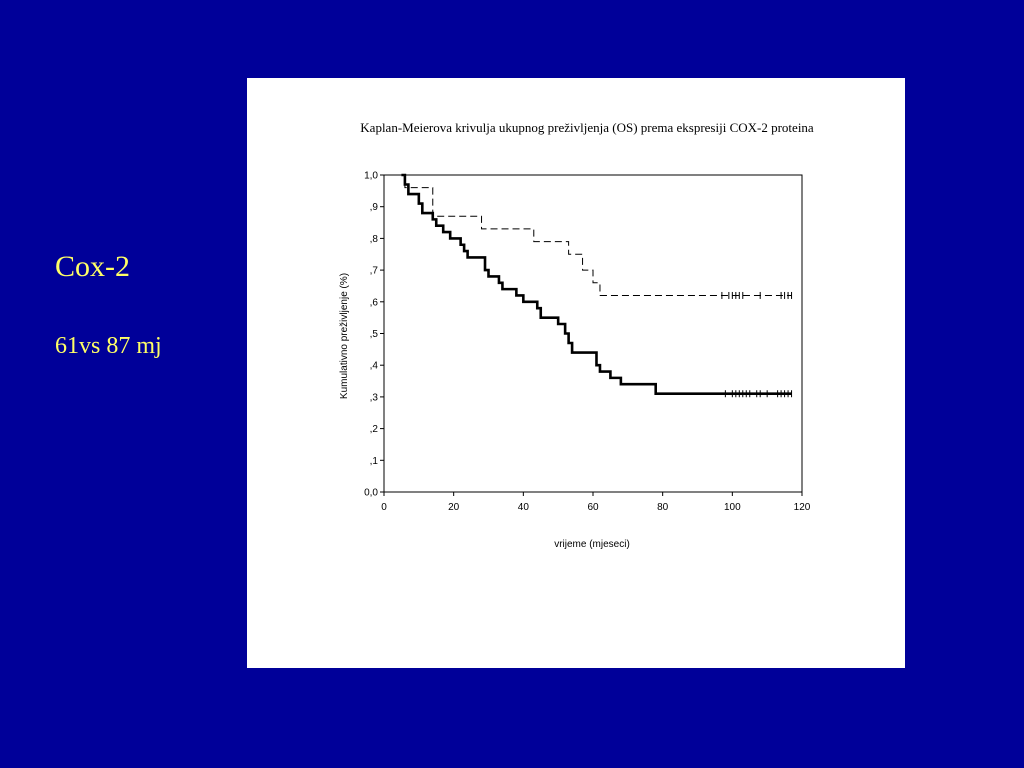  Describe the element at coordinates (732, 507) in the screenshot. I see `x-tick-label: 100` at that location.